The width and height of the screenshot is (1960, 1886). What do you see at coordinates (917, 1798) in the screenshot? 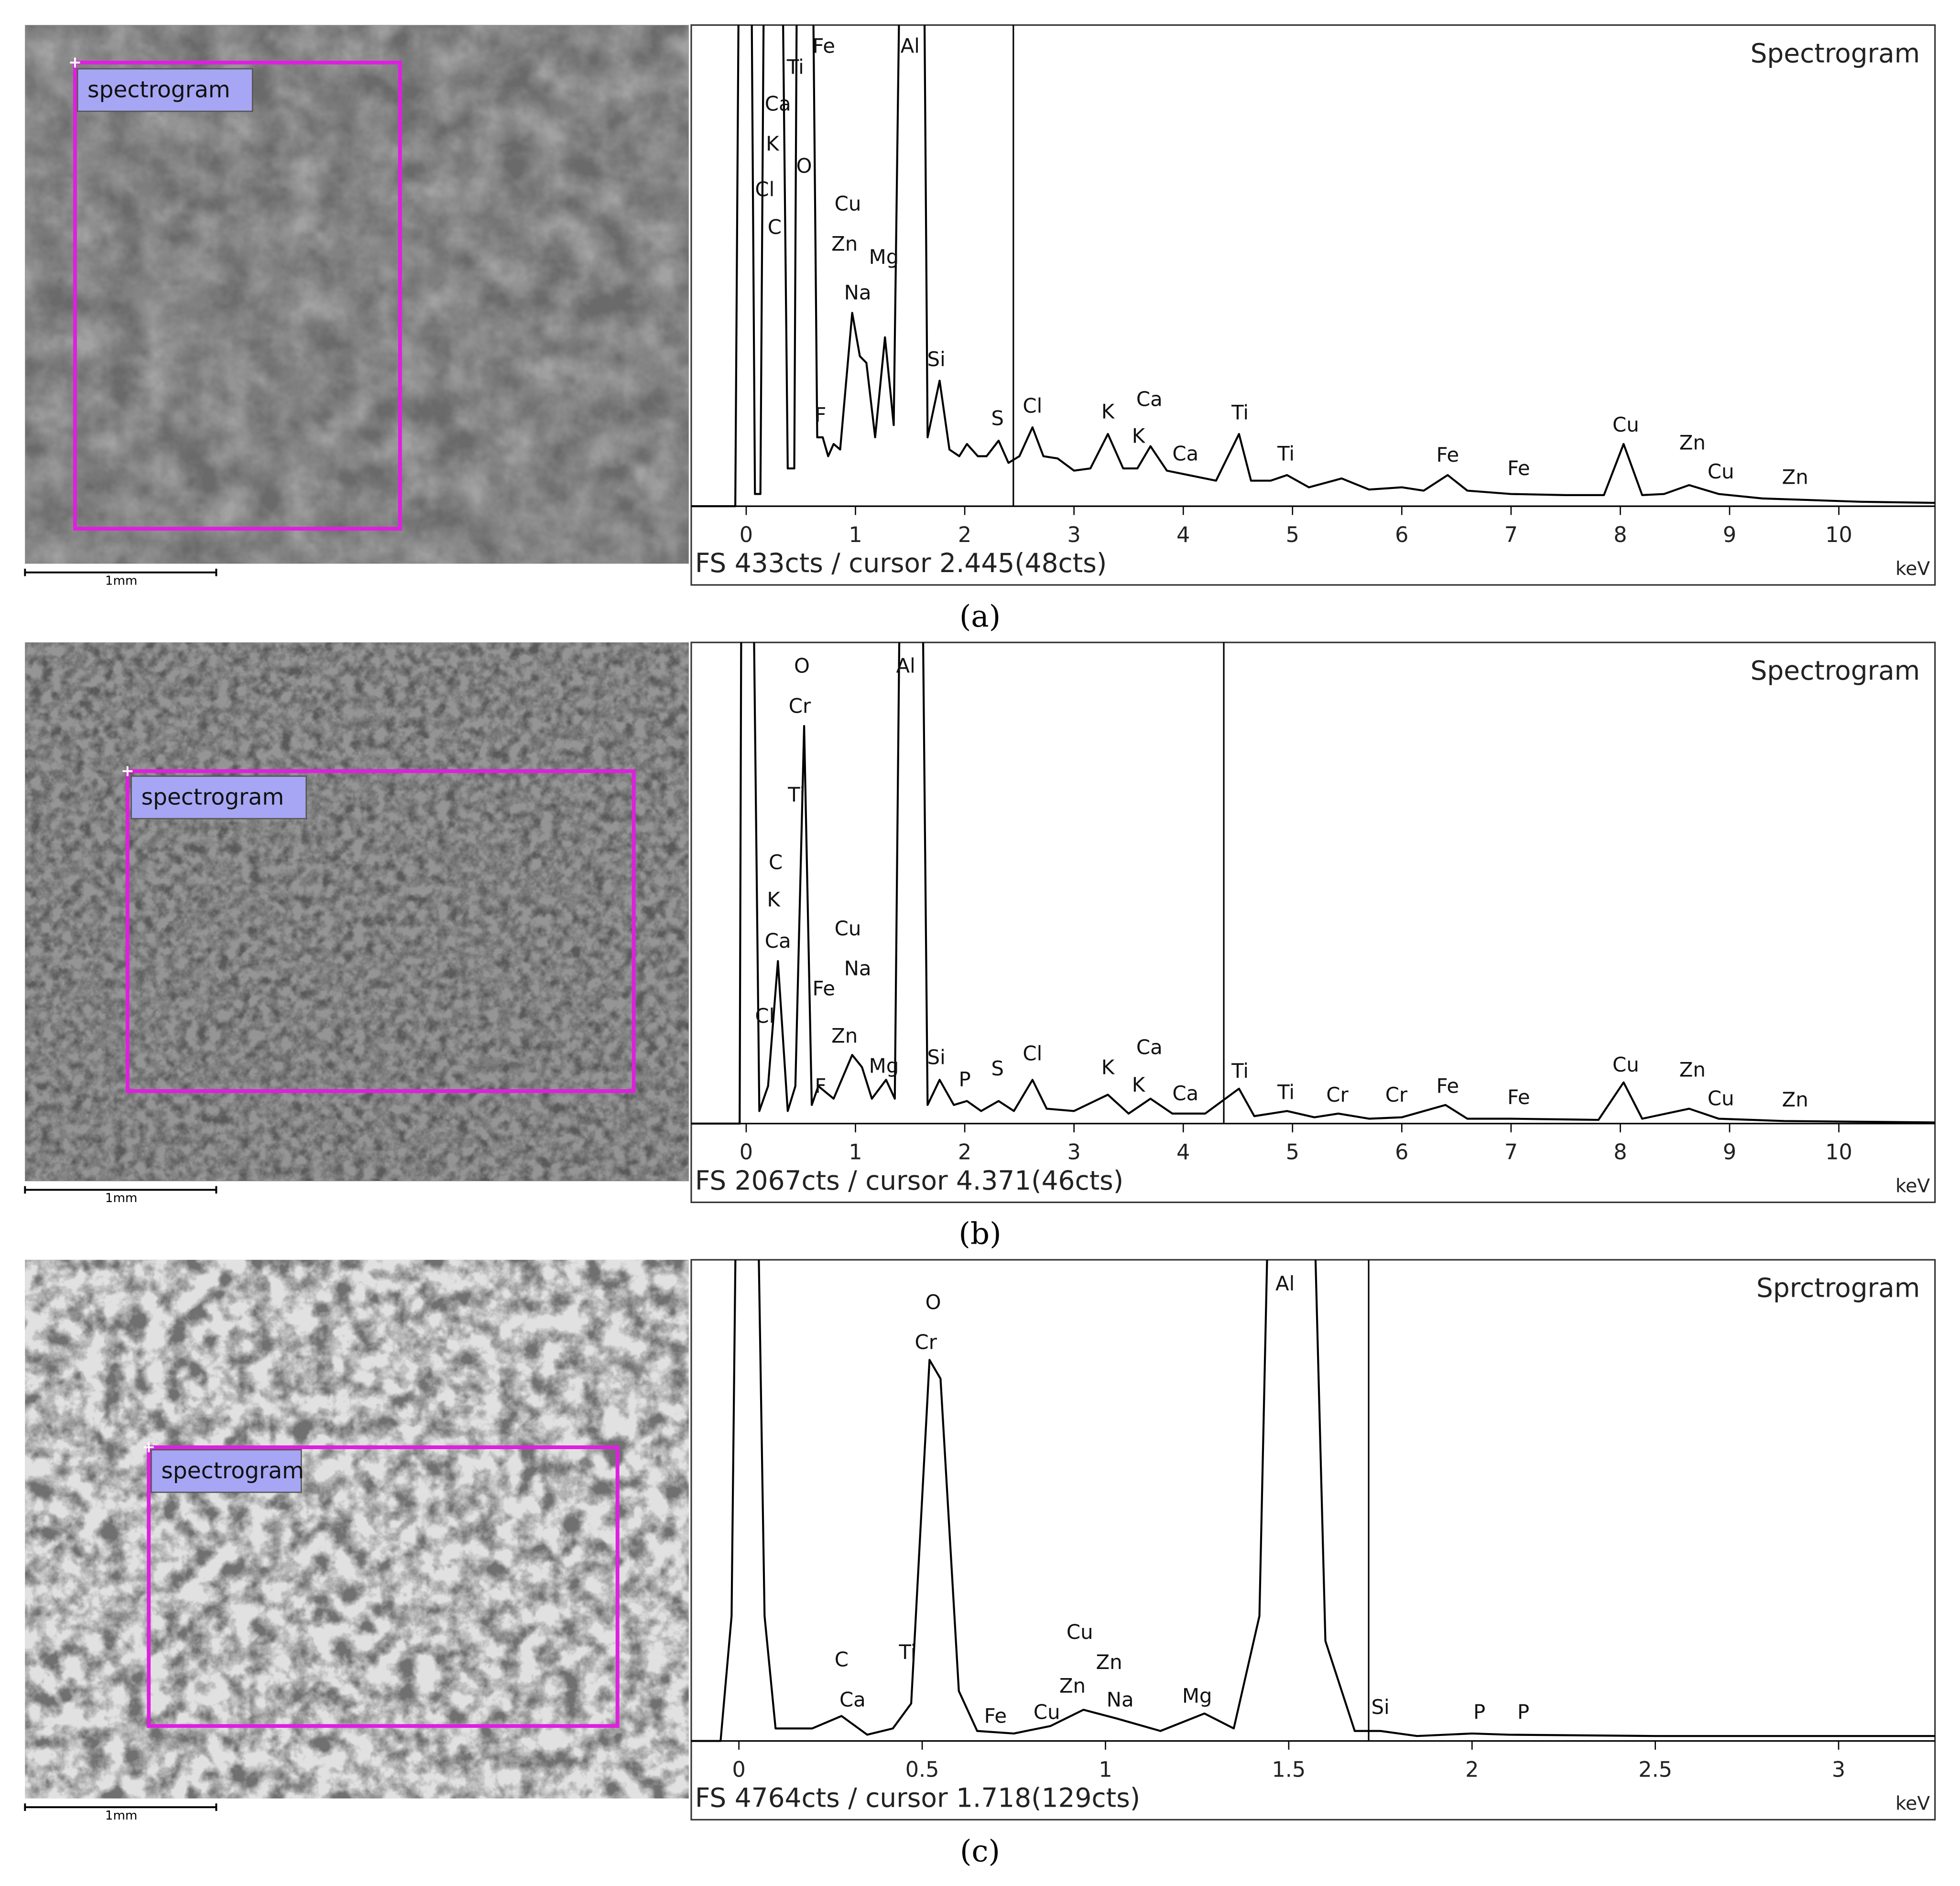
I see `chart-footer: FS 4764cts / cursor 1.718(129cts)` at bounding box center [917, 1798].